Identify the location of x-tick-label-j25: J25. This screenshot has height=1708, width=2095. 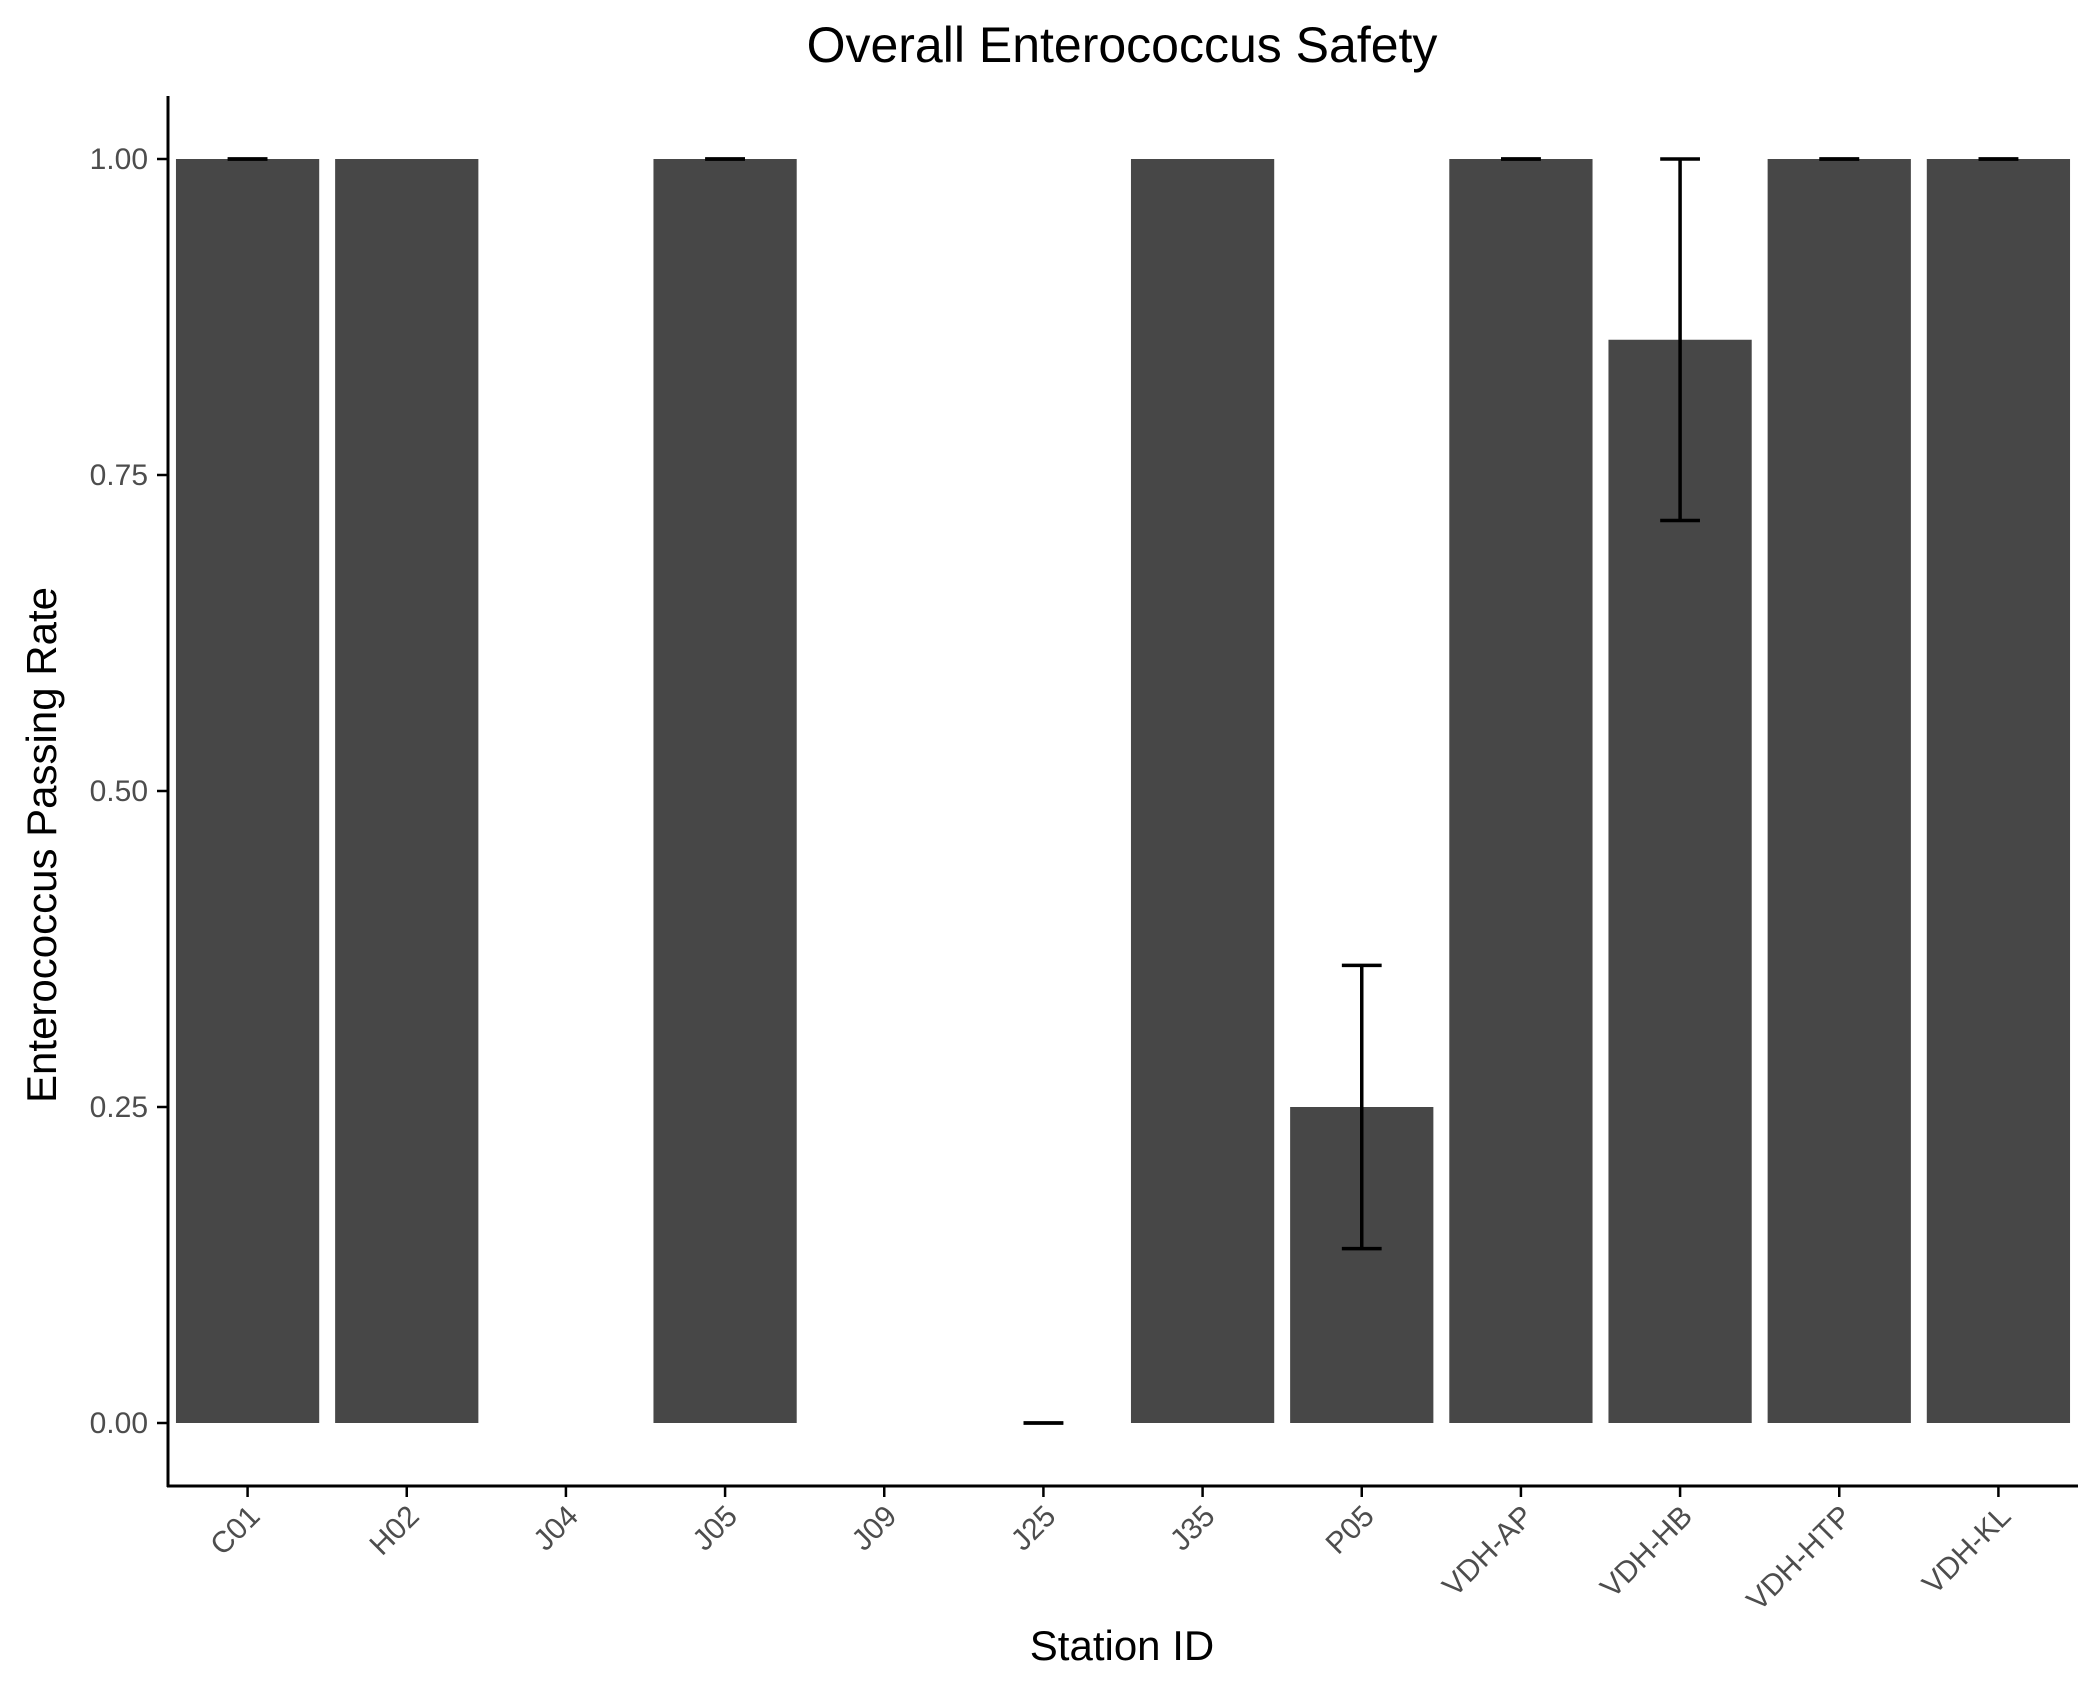
(1034, 1529).